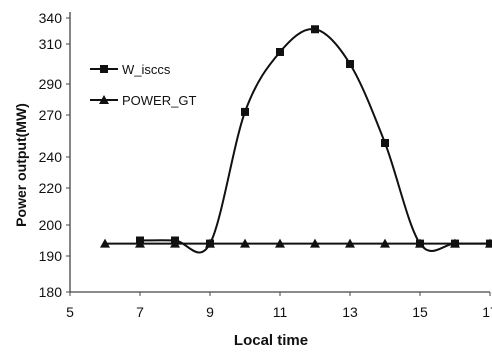 Image resolution: width=492 pixels, height=356 pixels. Describe the element at coordinates (70, 312) in the screenshot. I see `x-tick-label: 5` at that location.